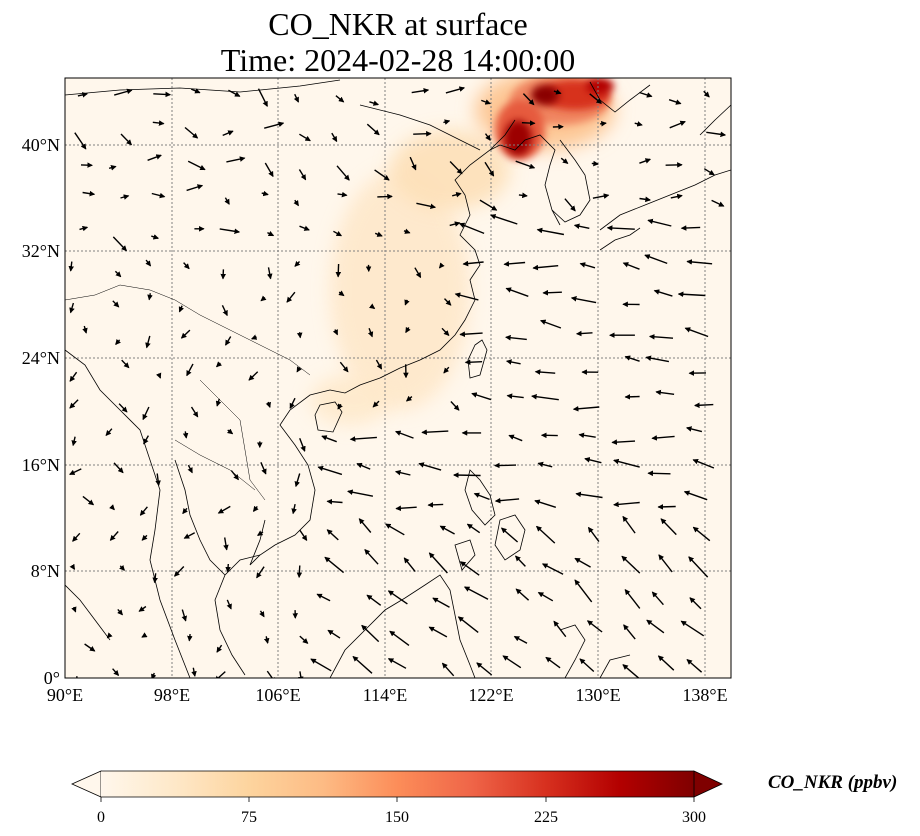  Describe the element at coordinates (546, 817) in the screenshot. I see `colorbar-tick-label: 225` at that location.